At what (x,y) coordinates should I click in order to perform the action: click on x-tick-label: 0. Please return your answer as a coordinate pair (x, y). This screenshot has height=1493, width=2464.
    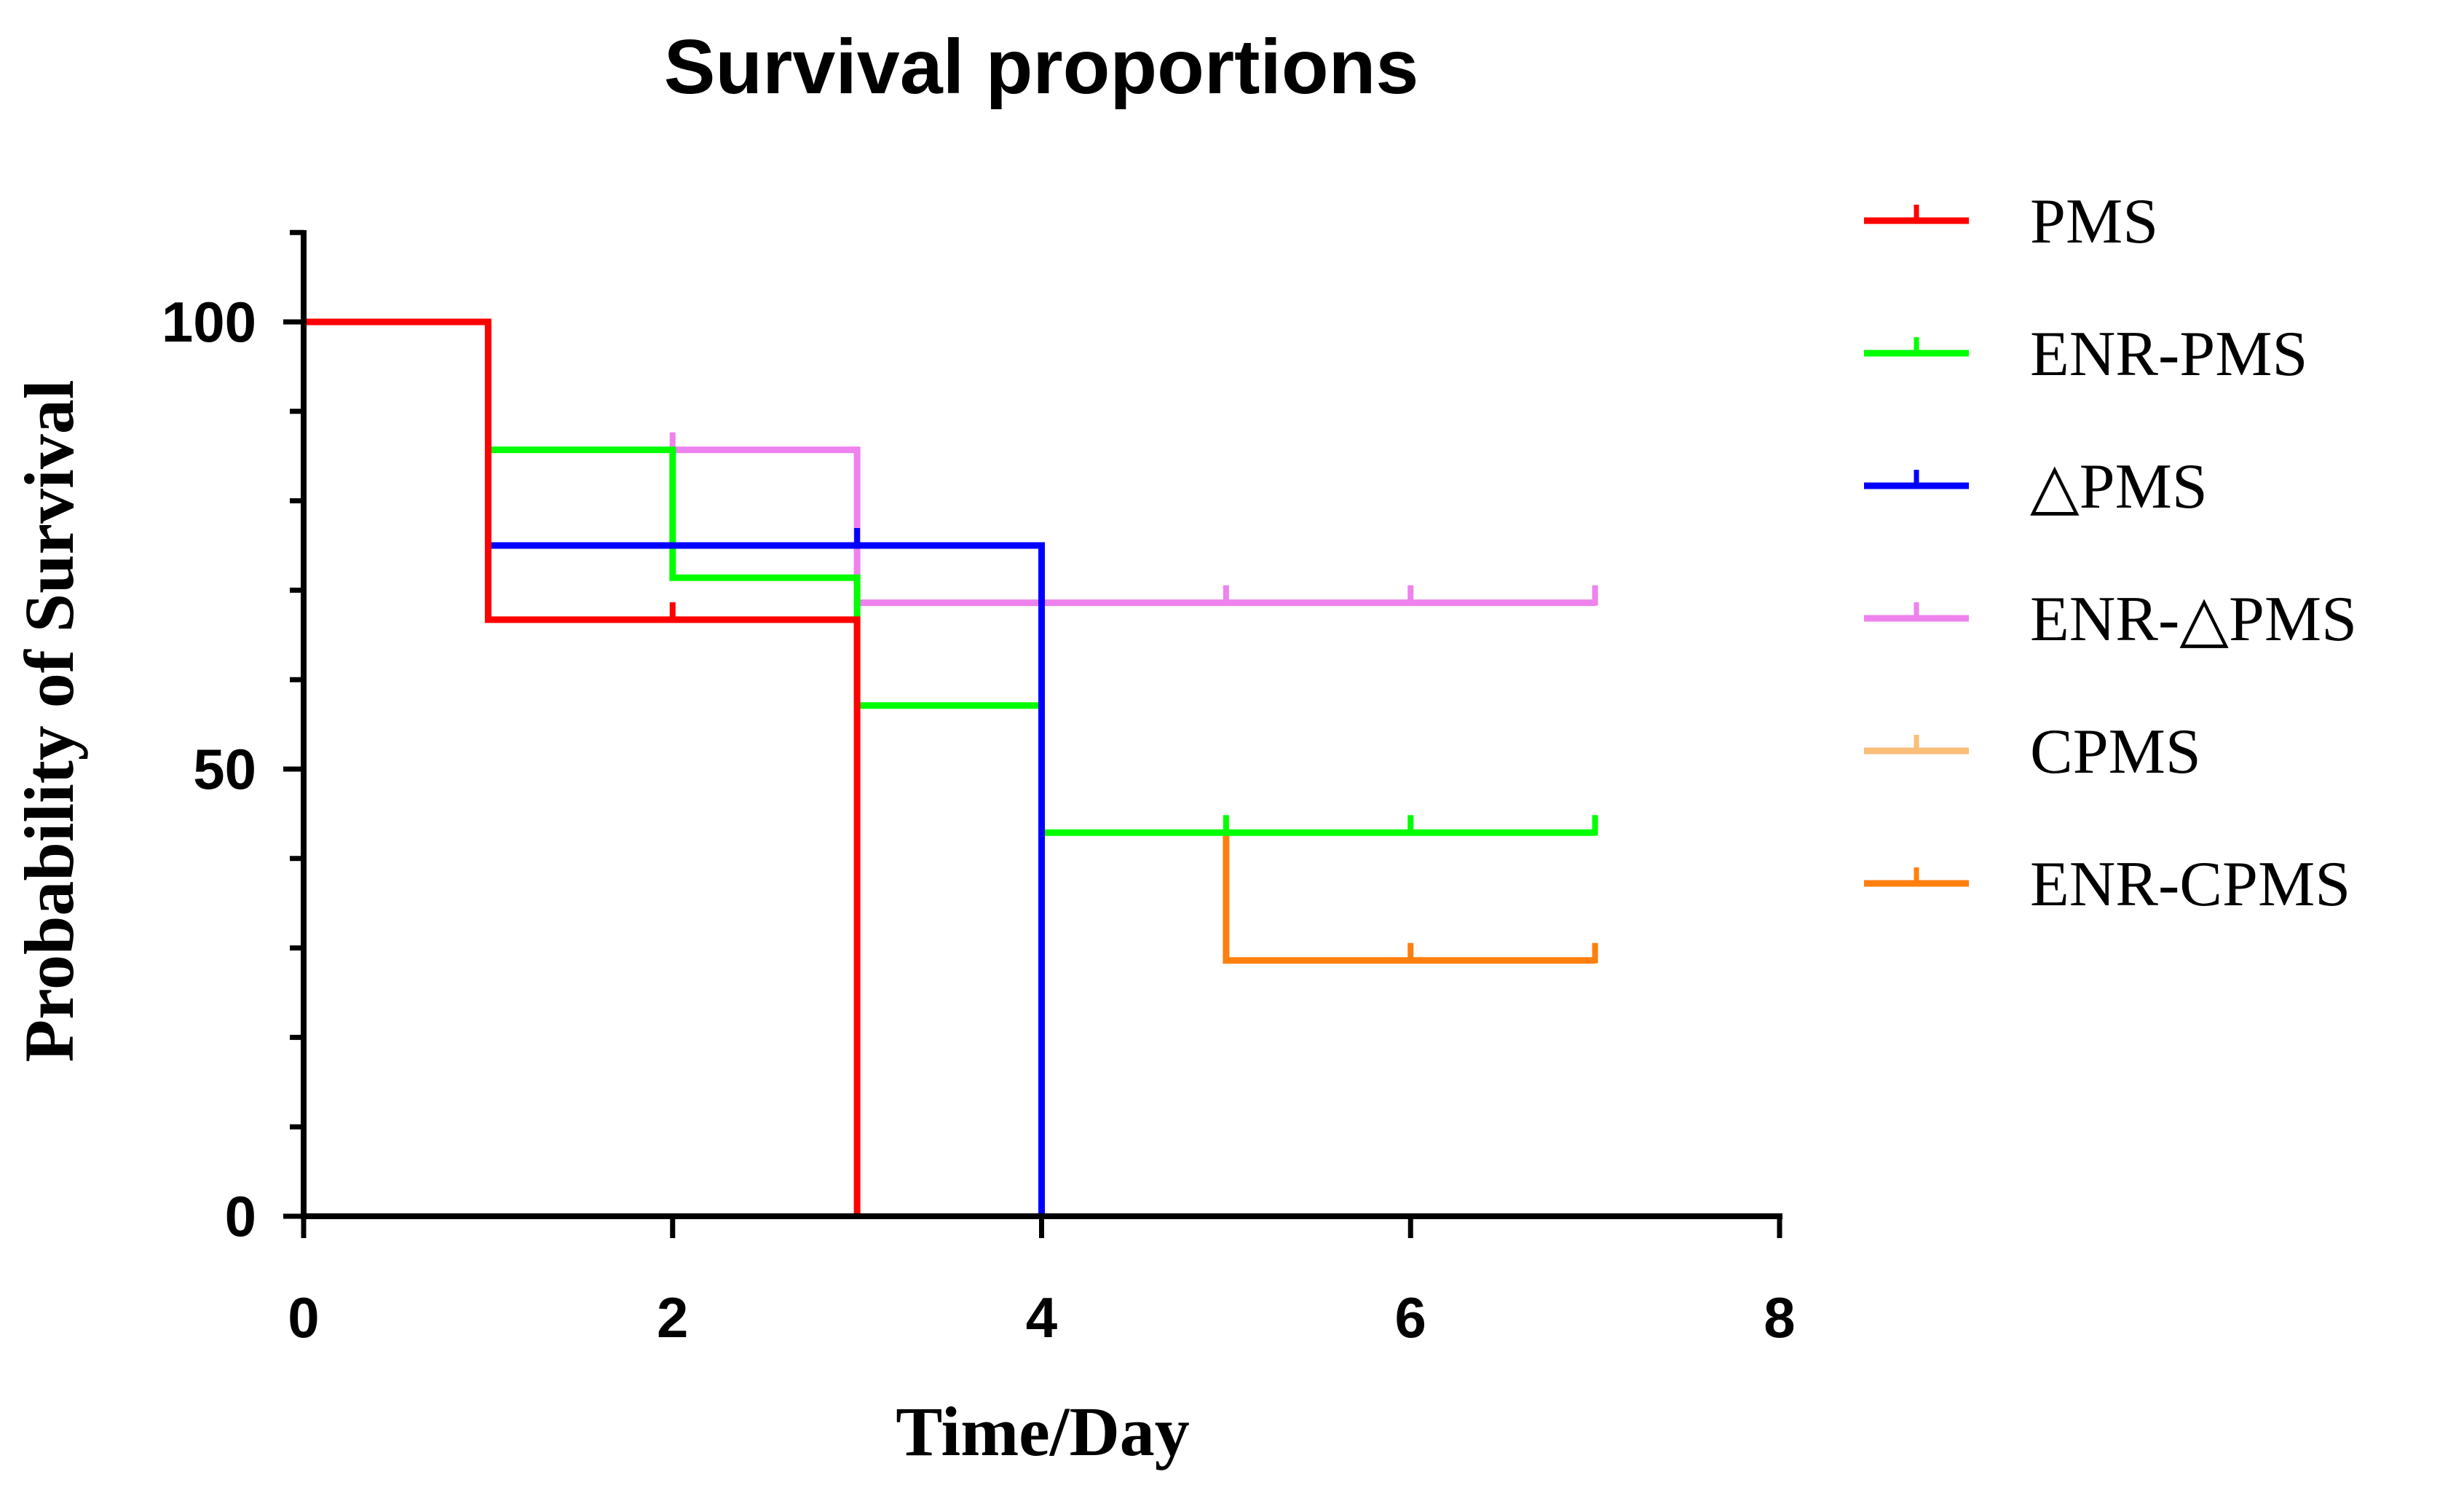
    Looking at the image, I should click on (304, 1317).